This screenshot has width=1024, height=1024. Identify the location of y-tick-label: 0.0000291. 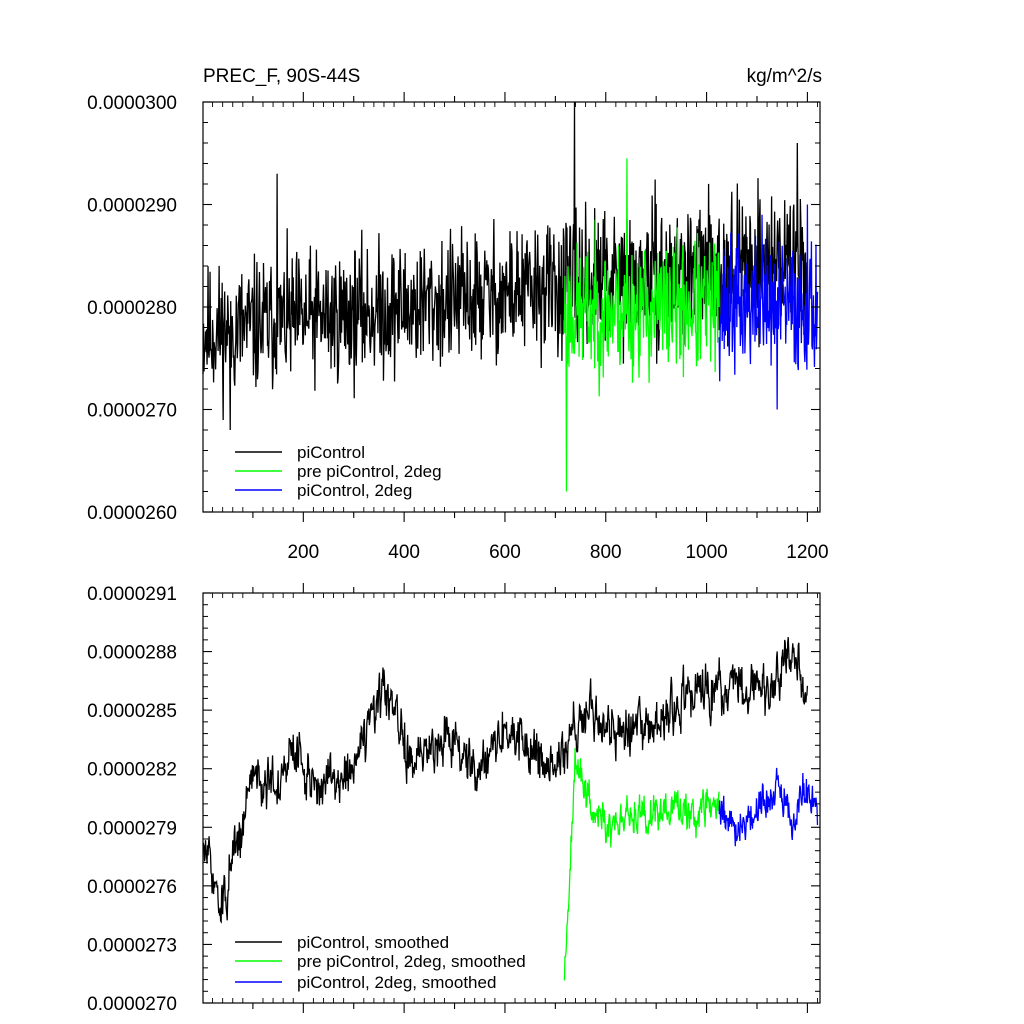
(132, 594).